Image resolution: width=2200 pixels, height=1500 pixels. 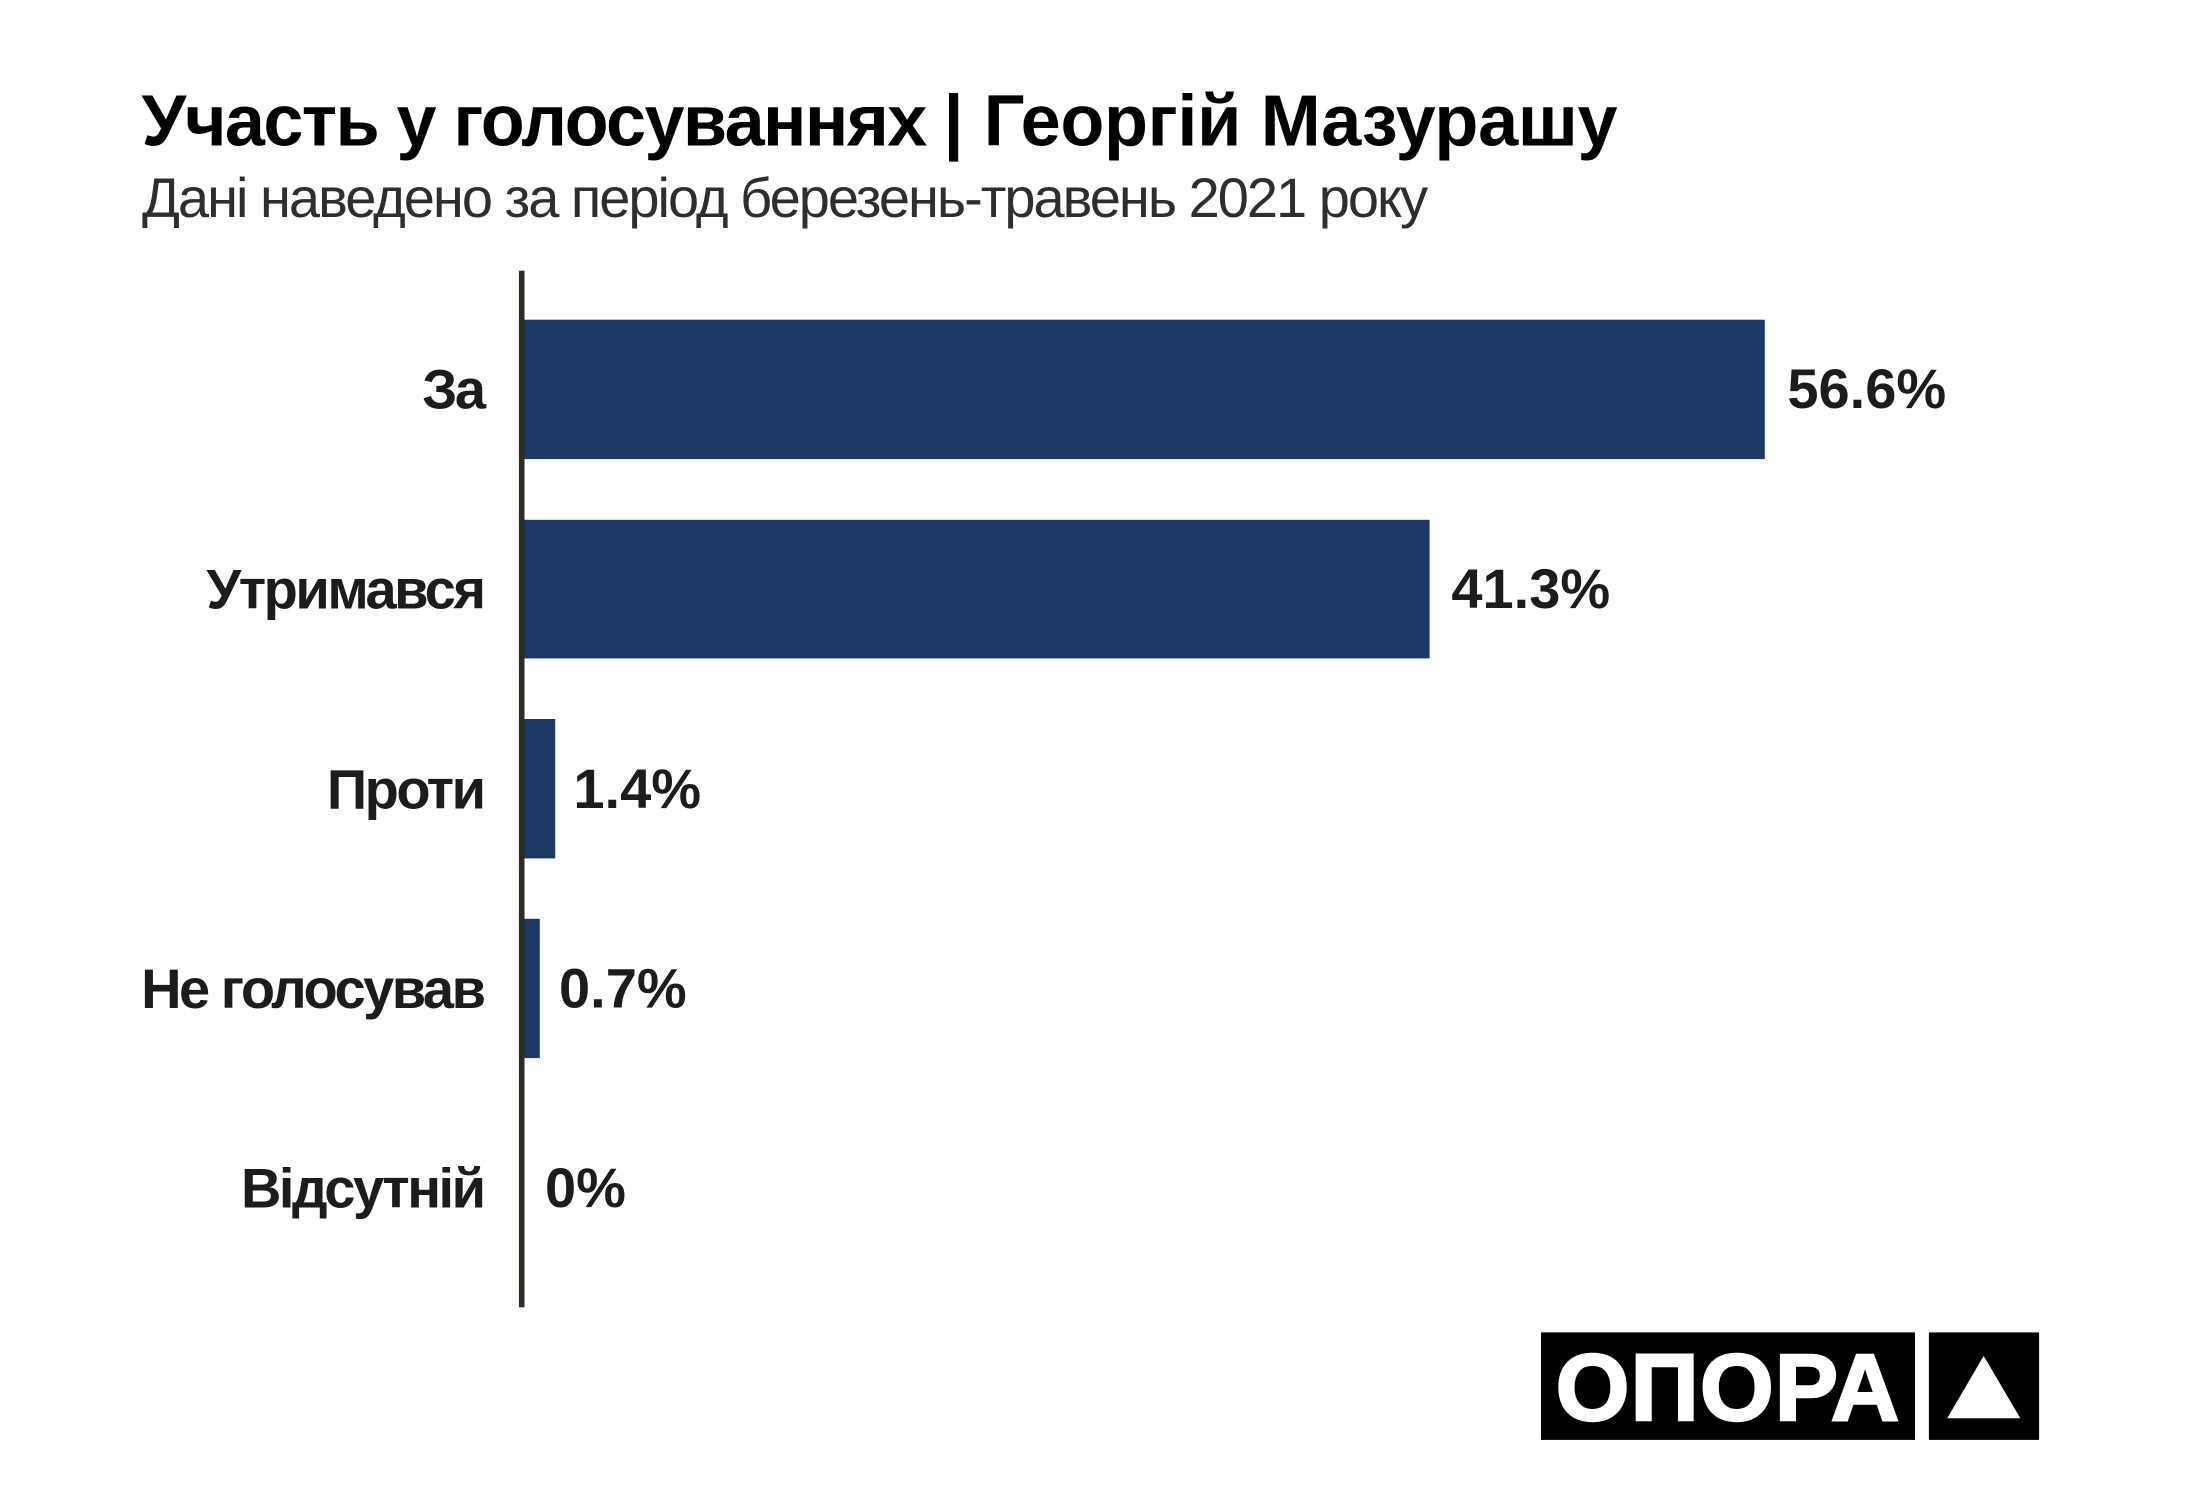 What do you see at coordinates (454, 389) in the screenshot?
I see `svg-text: За` at bounding box center [454, 389].